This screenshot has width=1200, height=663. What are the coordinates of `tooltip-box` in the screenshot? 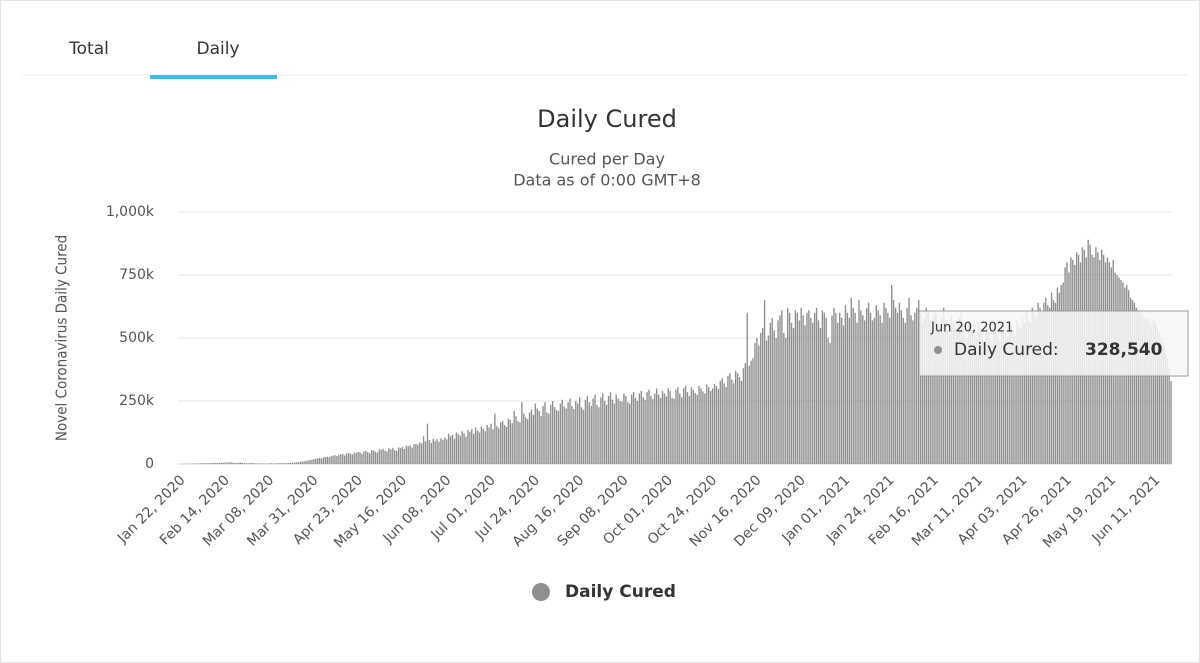 It's located at (1053, 343).